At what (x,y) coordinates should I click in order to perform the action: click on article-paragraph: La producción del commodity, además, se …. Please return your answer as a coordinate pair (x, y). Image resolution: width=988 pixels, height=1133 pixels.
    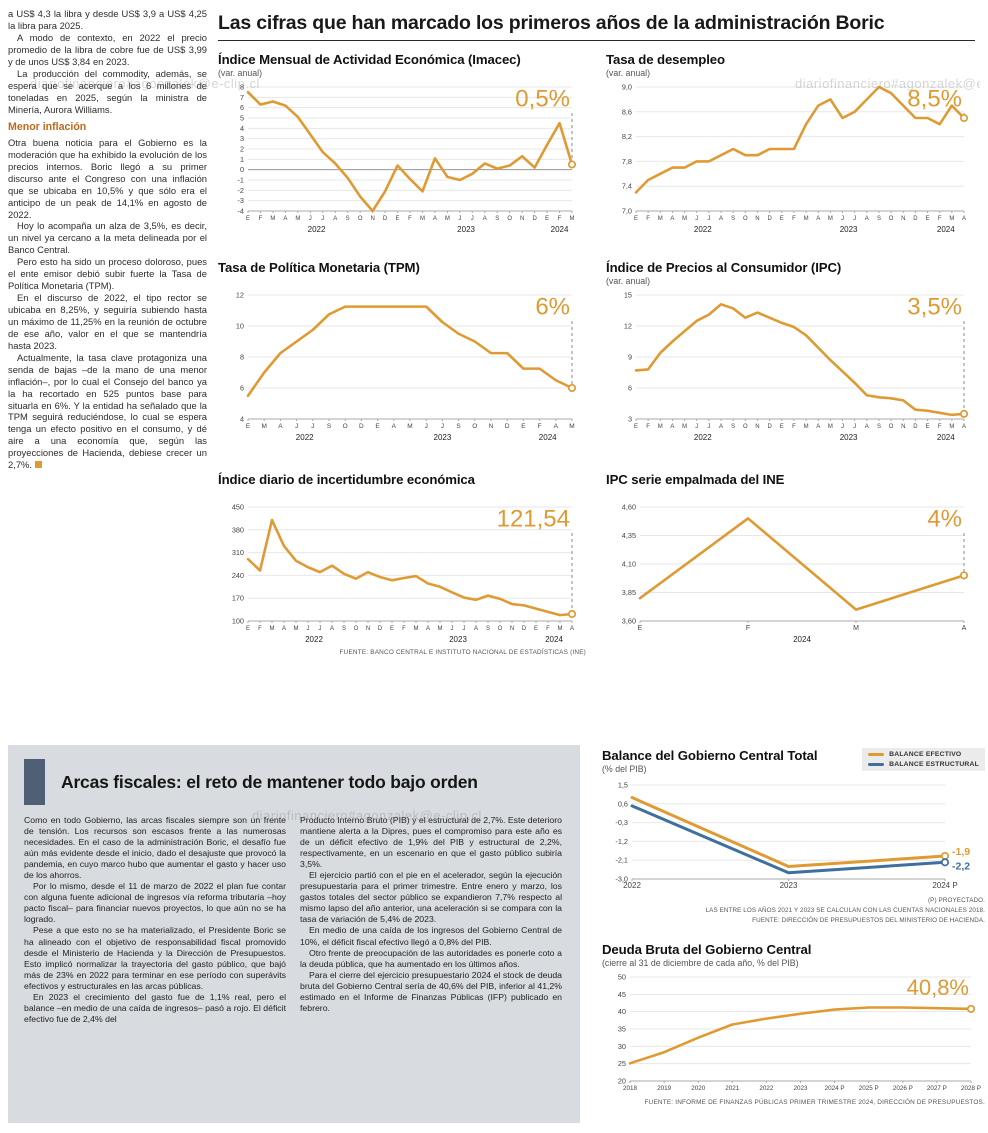
    Looking at the image, I should click on (107, 91).